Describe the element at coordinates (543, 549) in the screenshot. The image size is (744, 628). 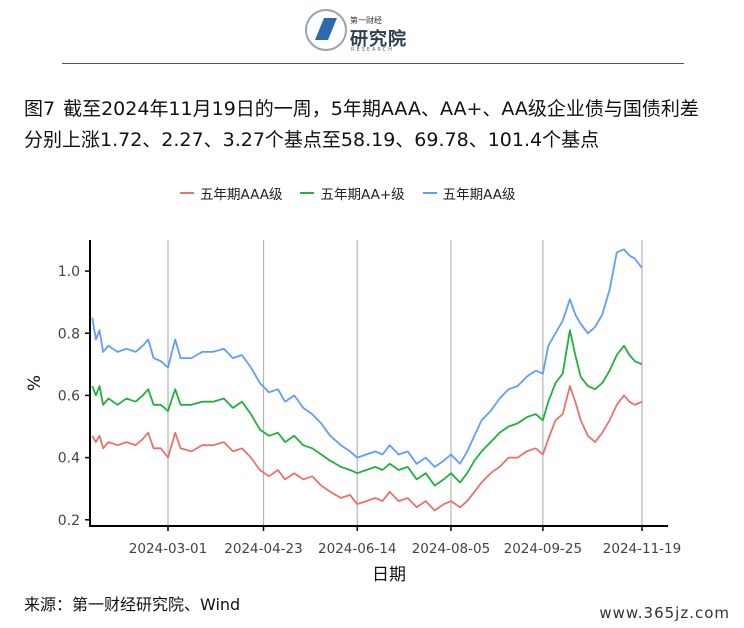
I see `x-tick-label: 2024-09-25` at that location.